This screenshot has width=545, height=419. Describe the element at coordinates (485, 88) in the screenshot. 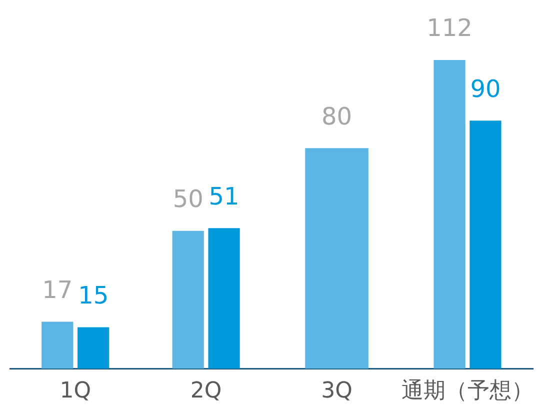

I see `data-label: 90` at that location.